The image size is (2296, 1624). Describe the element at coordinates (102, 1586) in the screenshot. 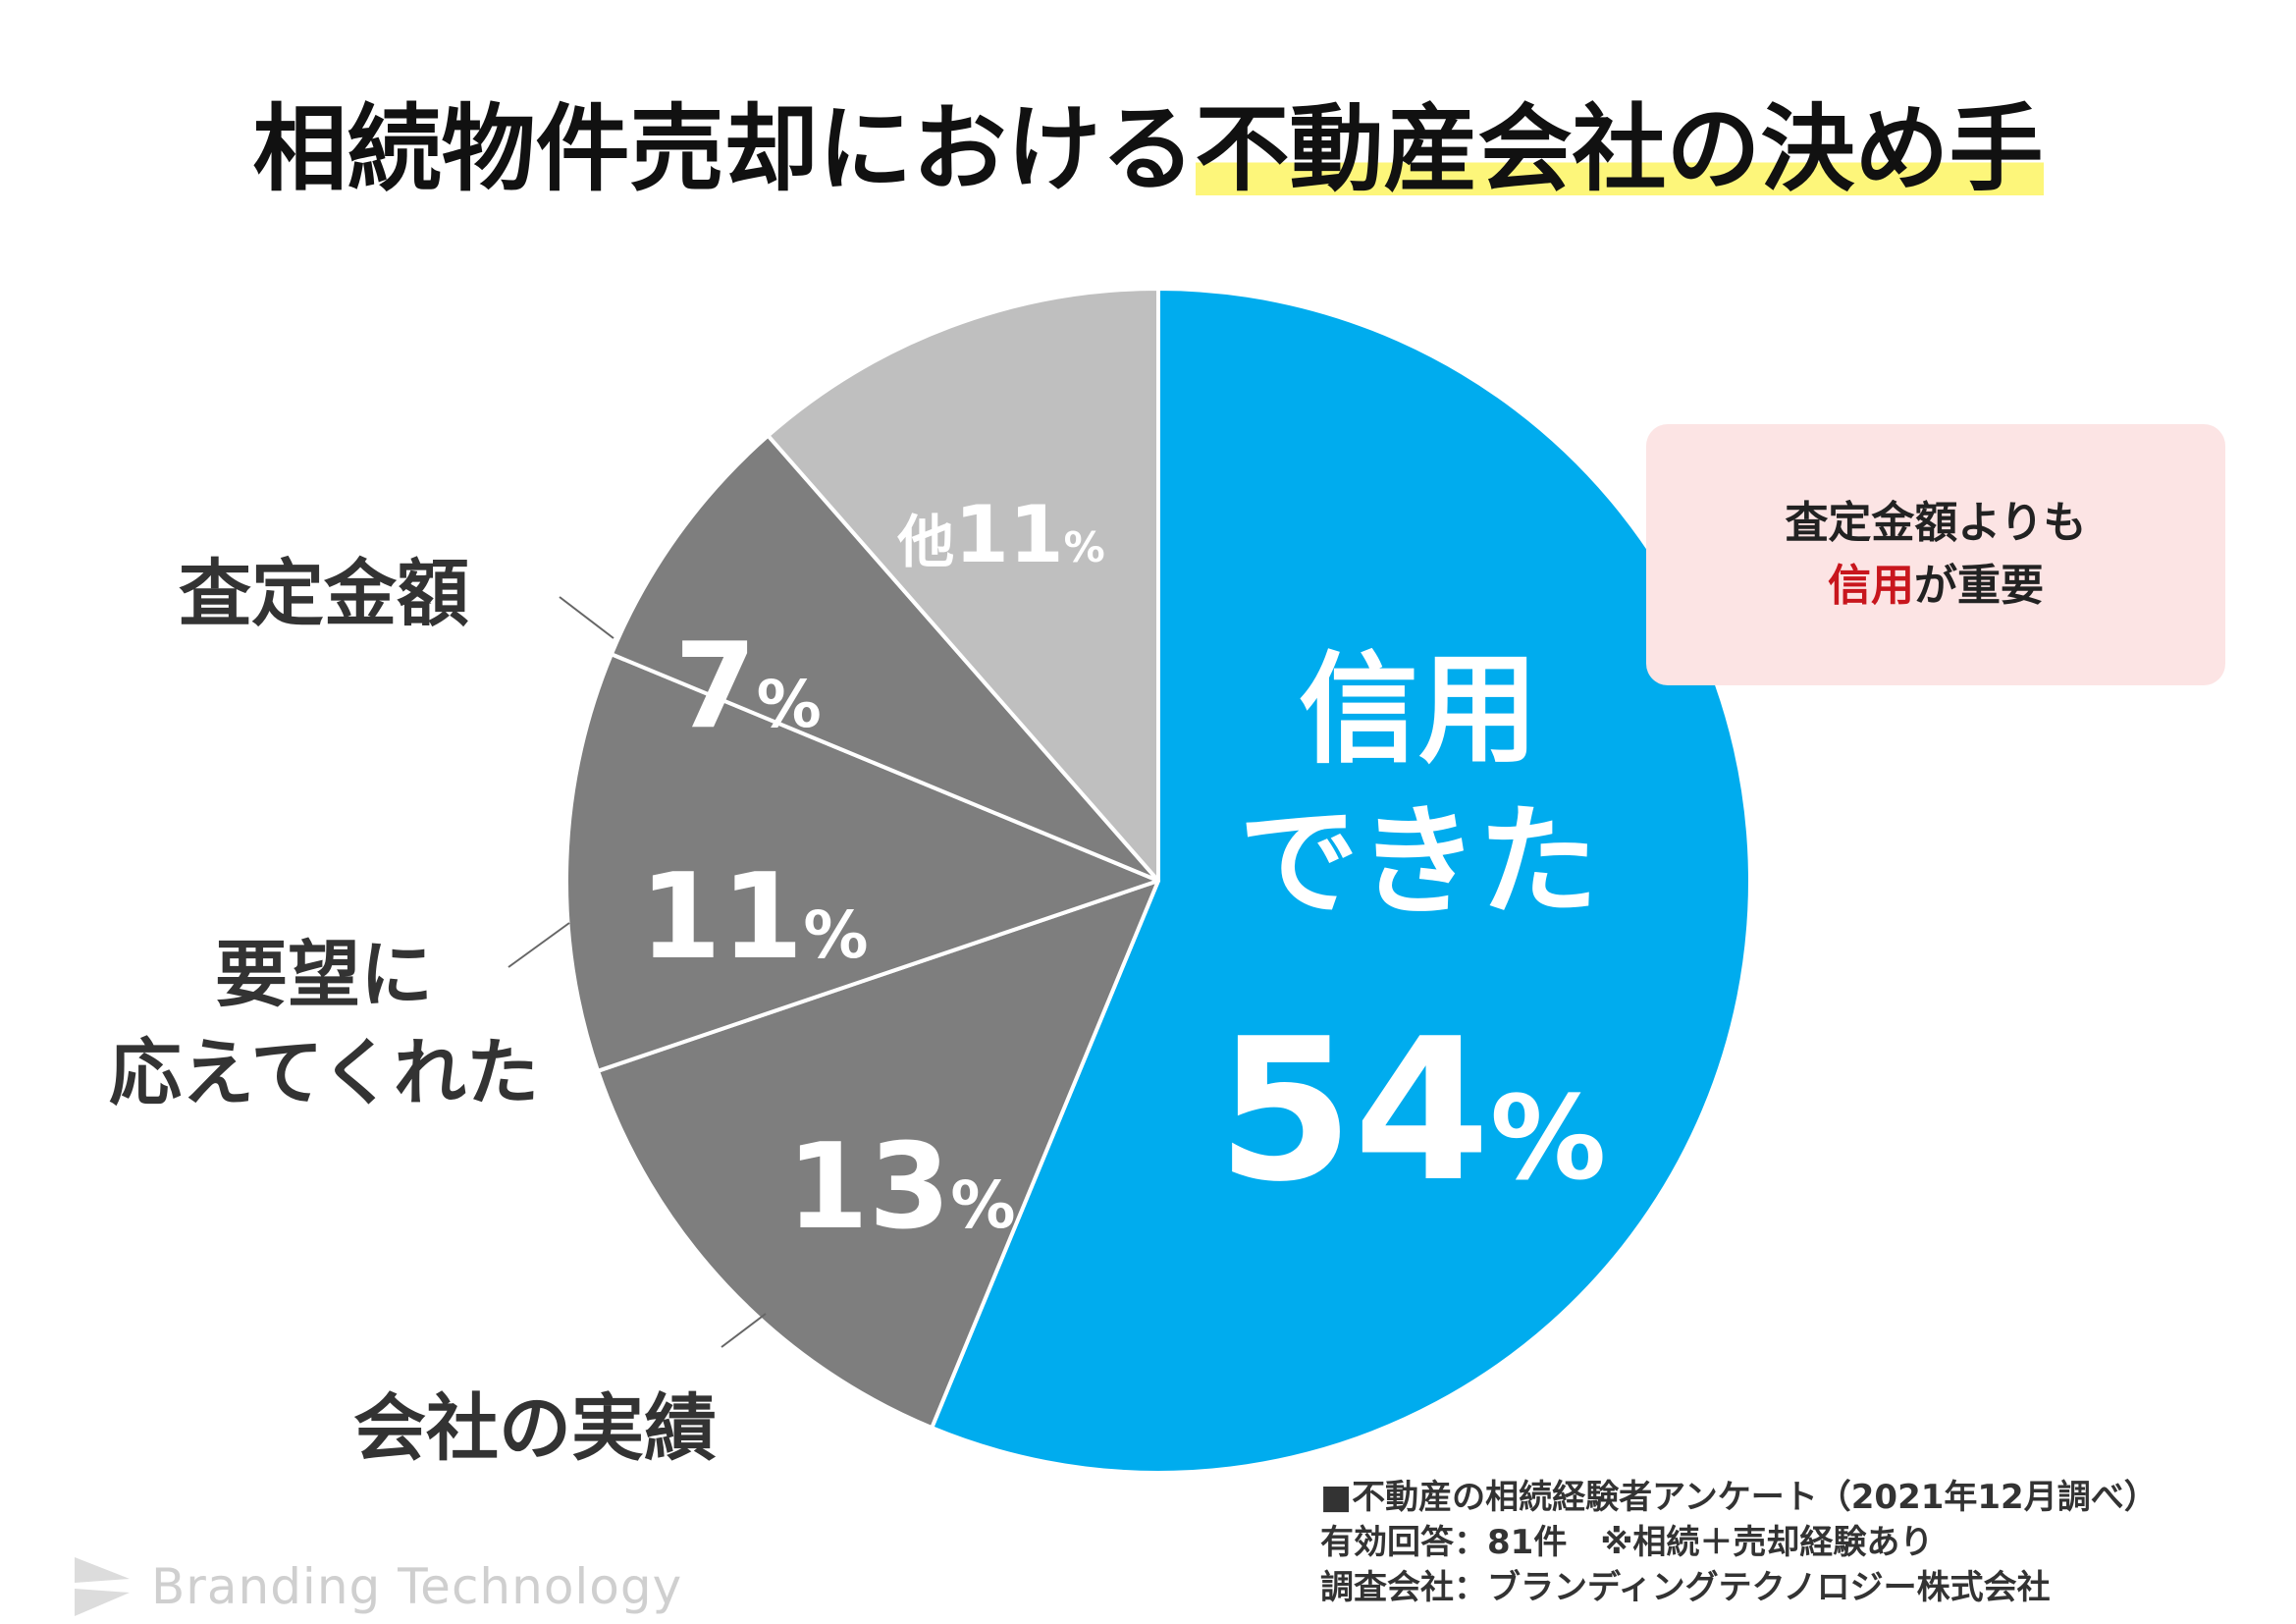

I see `brand-mark-icon` at that location.